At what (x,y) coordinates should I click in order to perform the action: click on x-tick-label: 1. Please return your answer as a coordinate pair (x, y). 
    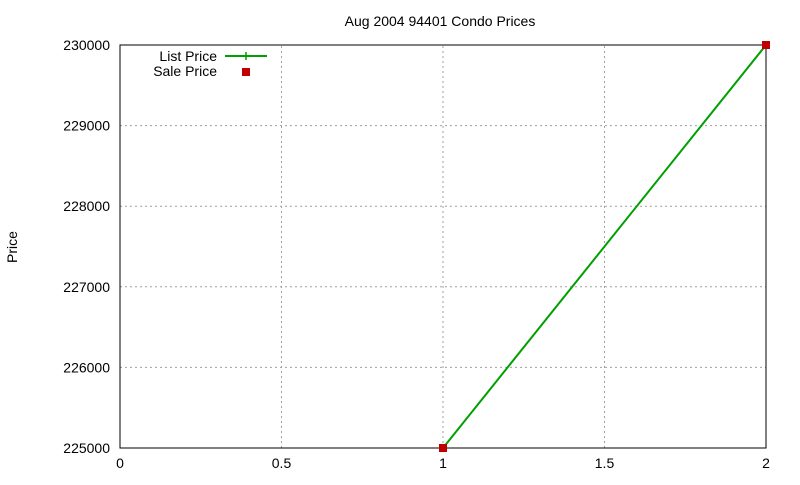
    Looking at the image, I should click on (443, 463).